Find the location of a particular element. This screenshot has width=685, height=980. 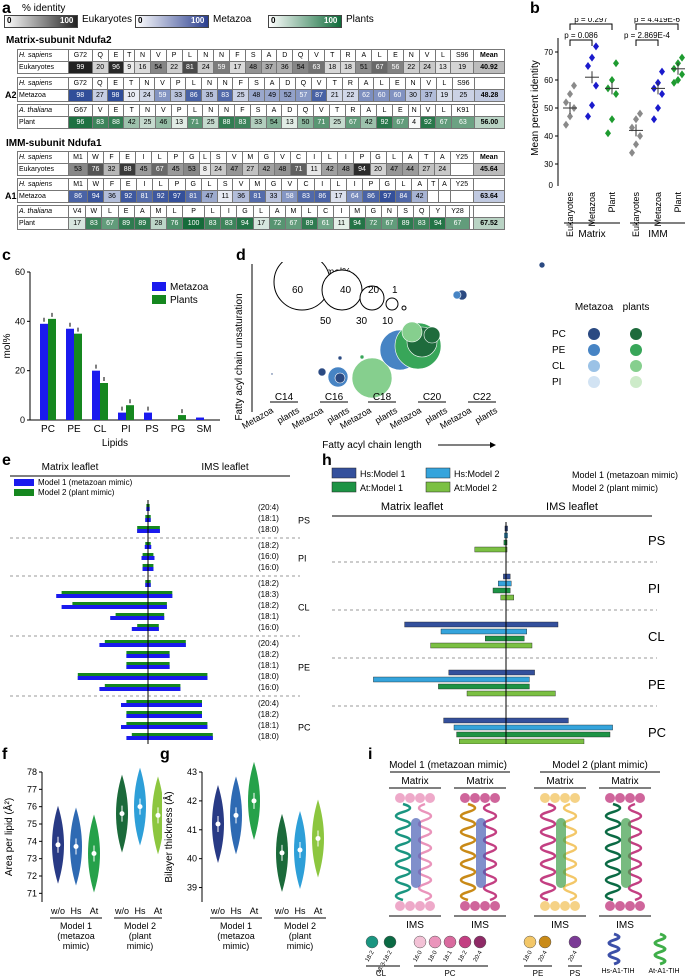

identity-cell: 94 is located at coordinates (438, 223).